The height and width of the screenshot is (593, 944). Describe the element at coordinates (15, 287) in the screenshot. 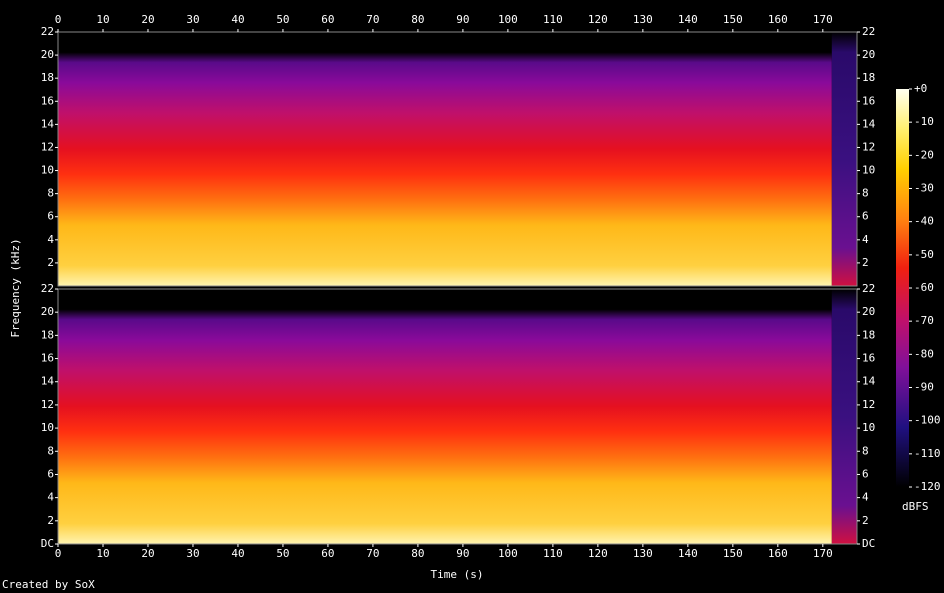

I see `y-axis-label: Frequency (kHz)` at that location.